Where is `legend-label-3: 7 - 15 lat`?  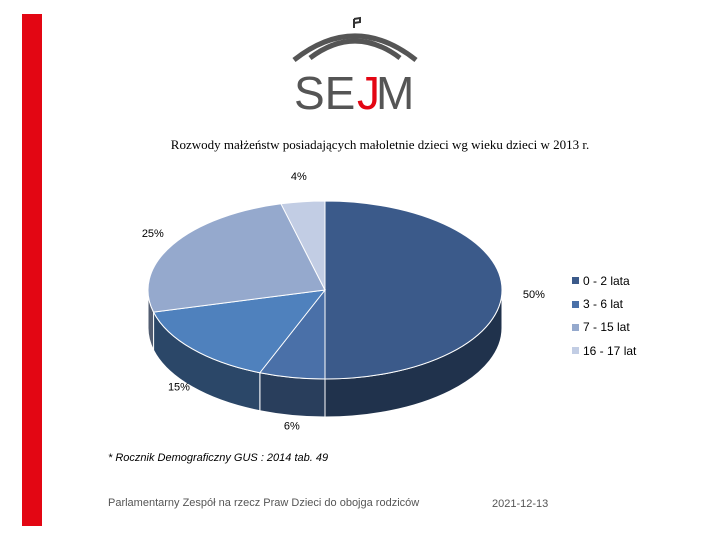
legend-label-3: 7 - 15 lat is located at coordinates (606, 327).